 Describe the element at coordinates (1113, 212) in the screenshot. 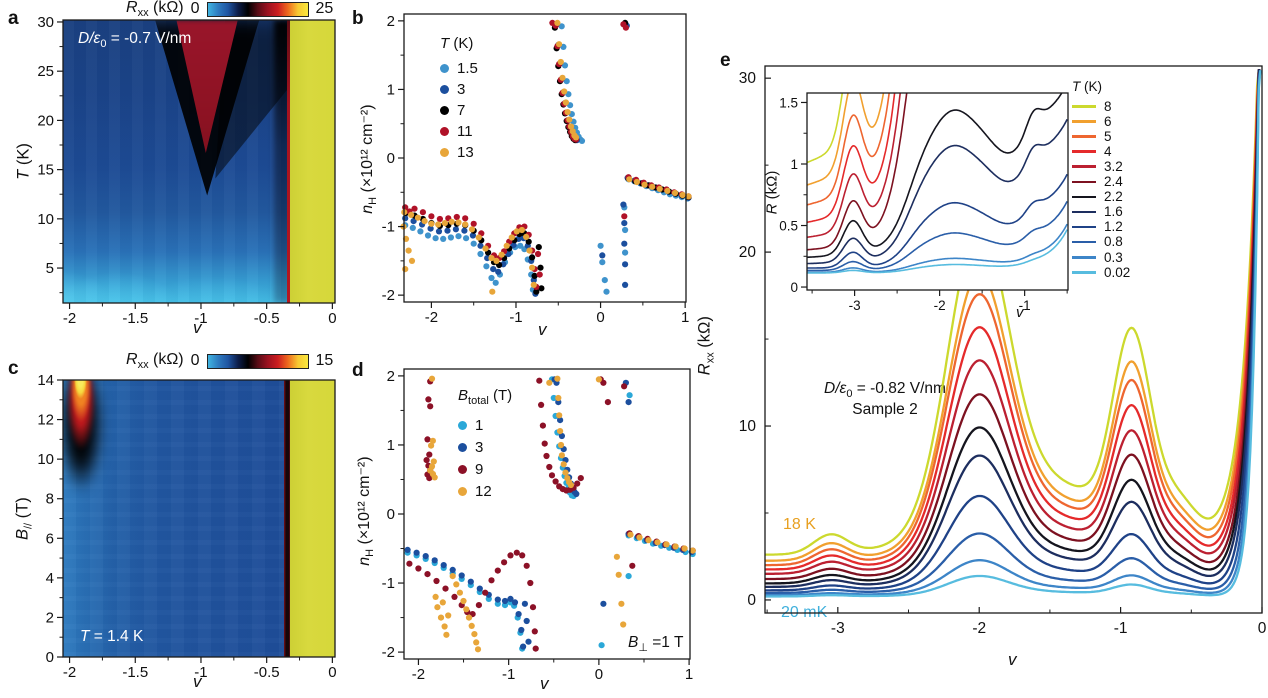

I see `legend-label: 1.6` at that location.